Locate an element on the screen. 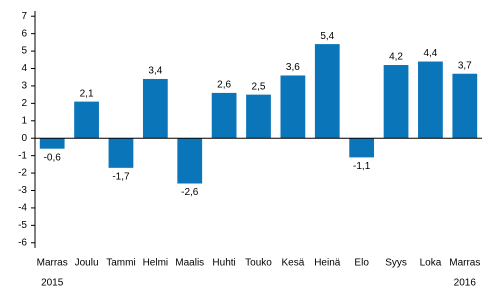 This screenshot has height=302, width=491. y-tick-label: 4 is located at coordinates (24, 68).